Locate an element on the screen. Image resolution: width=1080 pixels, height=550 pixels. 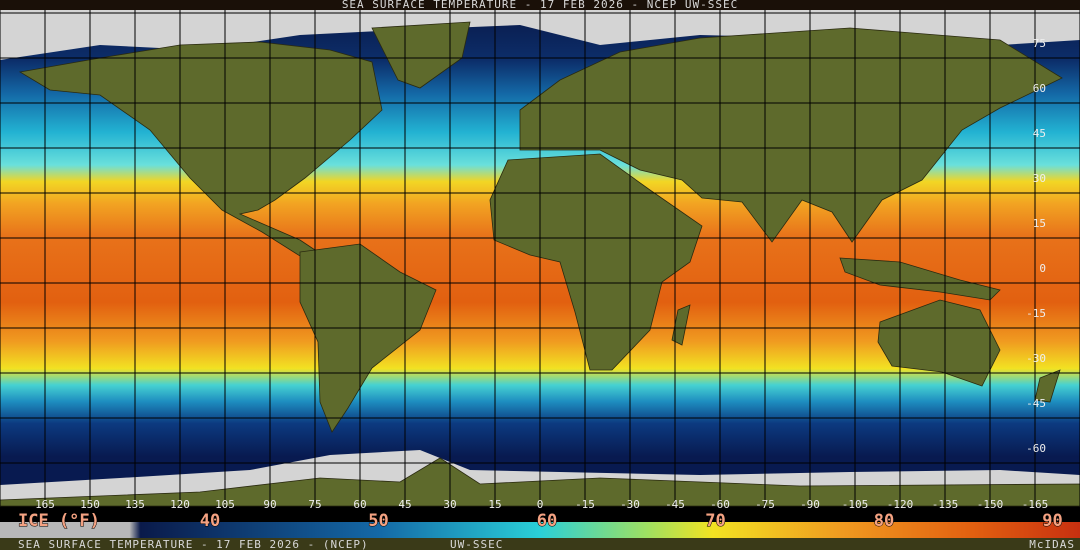
latitude-label: -15 is located at coordinates (1036, 313).